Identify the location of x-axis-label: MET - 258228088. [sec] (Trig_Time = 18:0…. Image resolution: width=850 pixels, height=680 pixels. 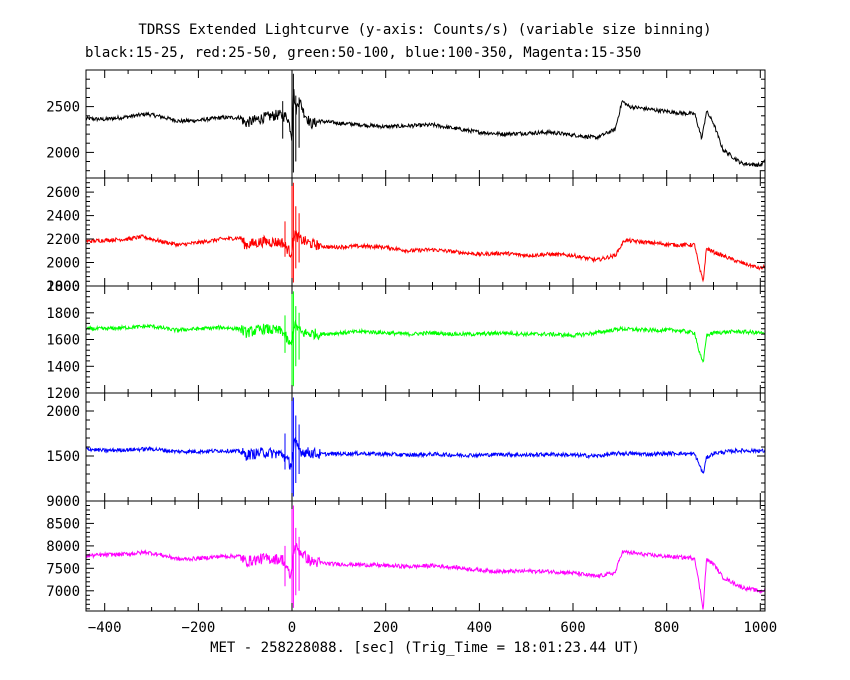
(425, 648).